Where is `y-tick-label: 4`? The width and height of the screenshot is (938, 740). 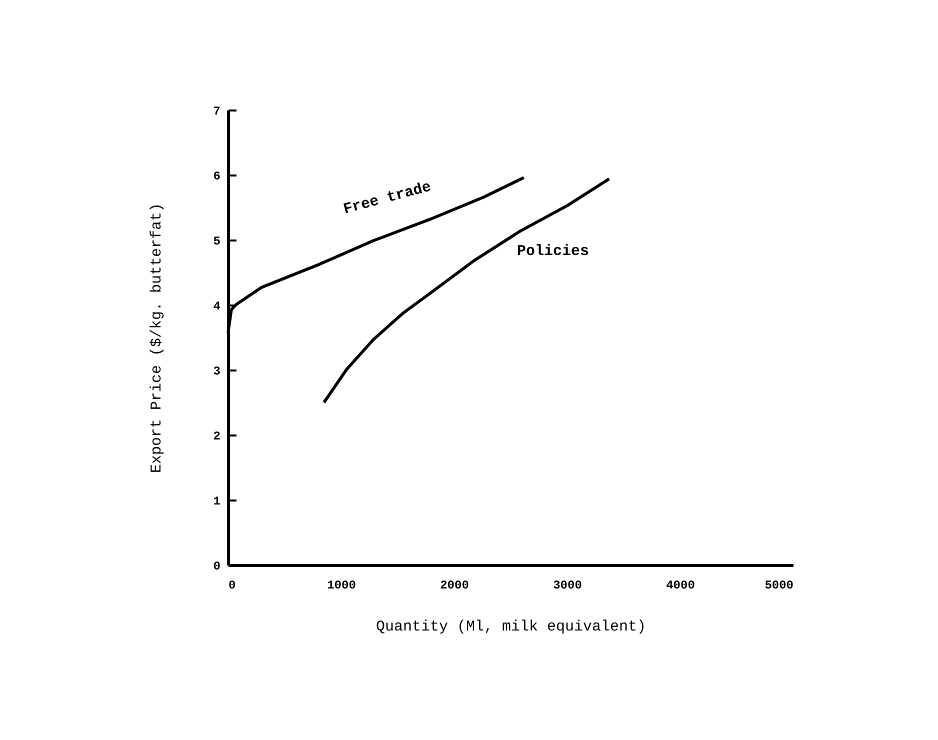
y-tick-label: 4 is located at coordinates (216, 307).